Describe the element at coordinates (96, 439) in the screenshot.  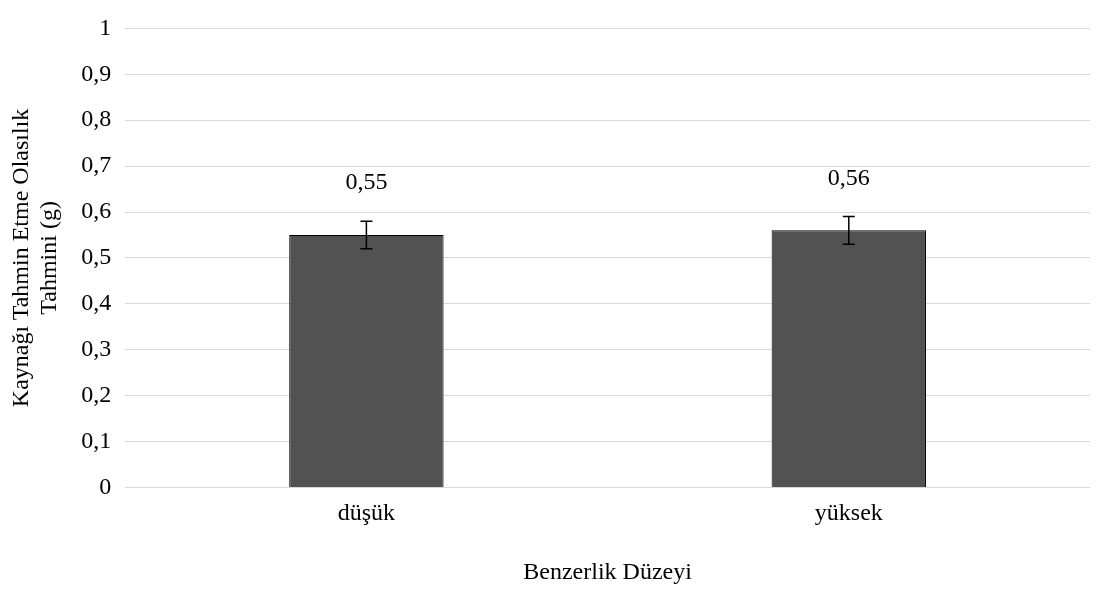
I see `y-tick-label: 0,1` at that location.